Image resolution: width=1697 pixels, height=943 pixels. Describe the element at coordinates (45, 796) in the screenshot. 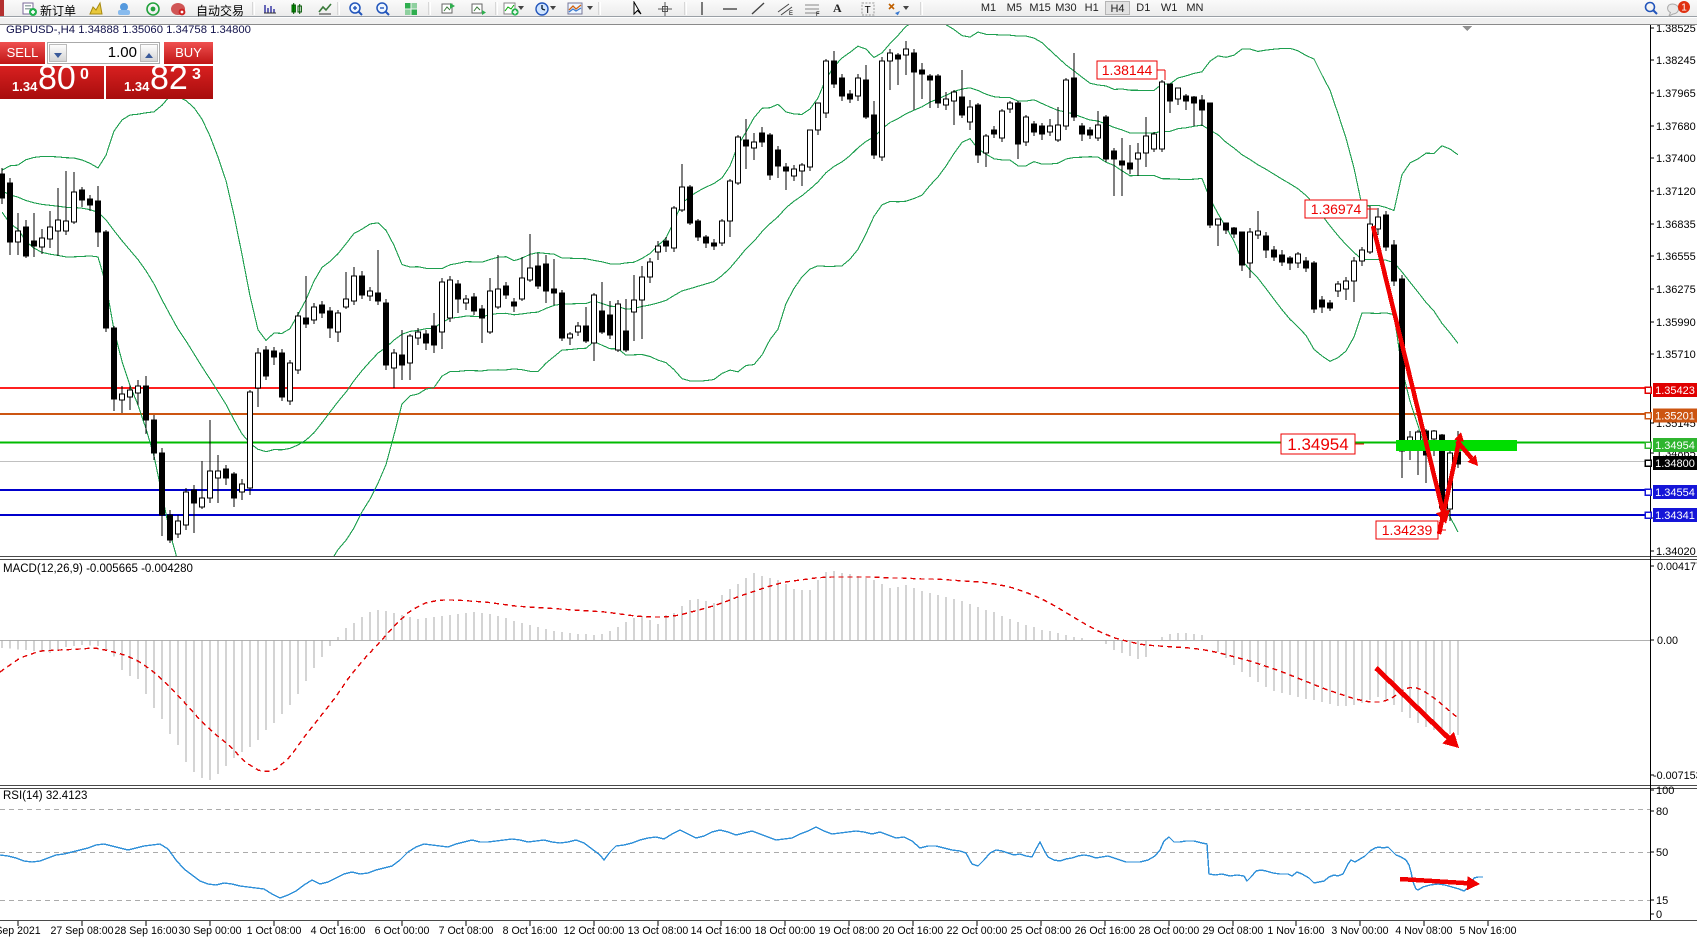

I see `svg-text: RSI(14) 32.4123` at that location.